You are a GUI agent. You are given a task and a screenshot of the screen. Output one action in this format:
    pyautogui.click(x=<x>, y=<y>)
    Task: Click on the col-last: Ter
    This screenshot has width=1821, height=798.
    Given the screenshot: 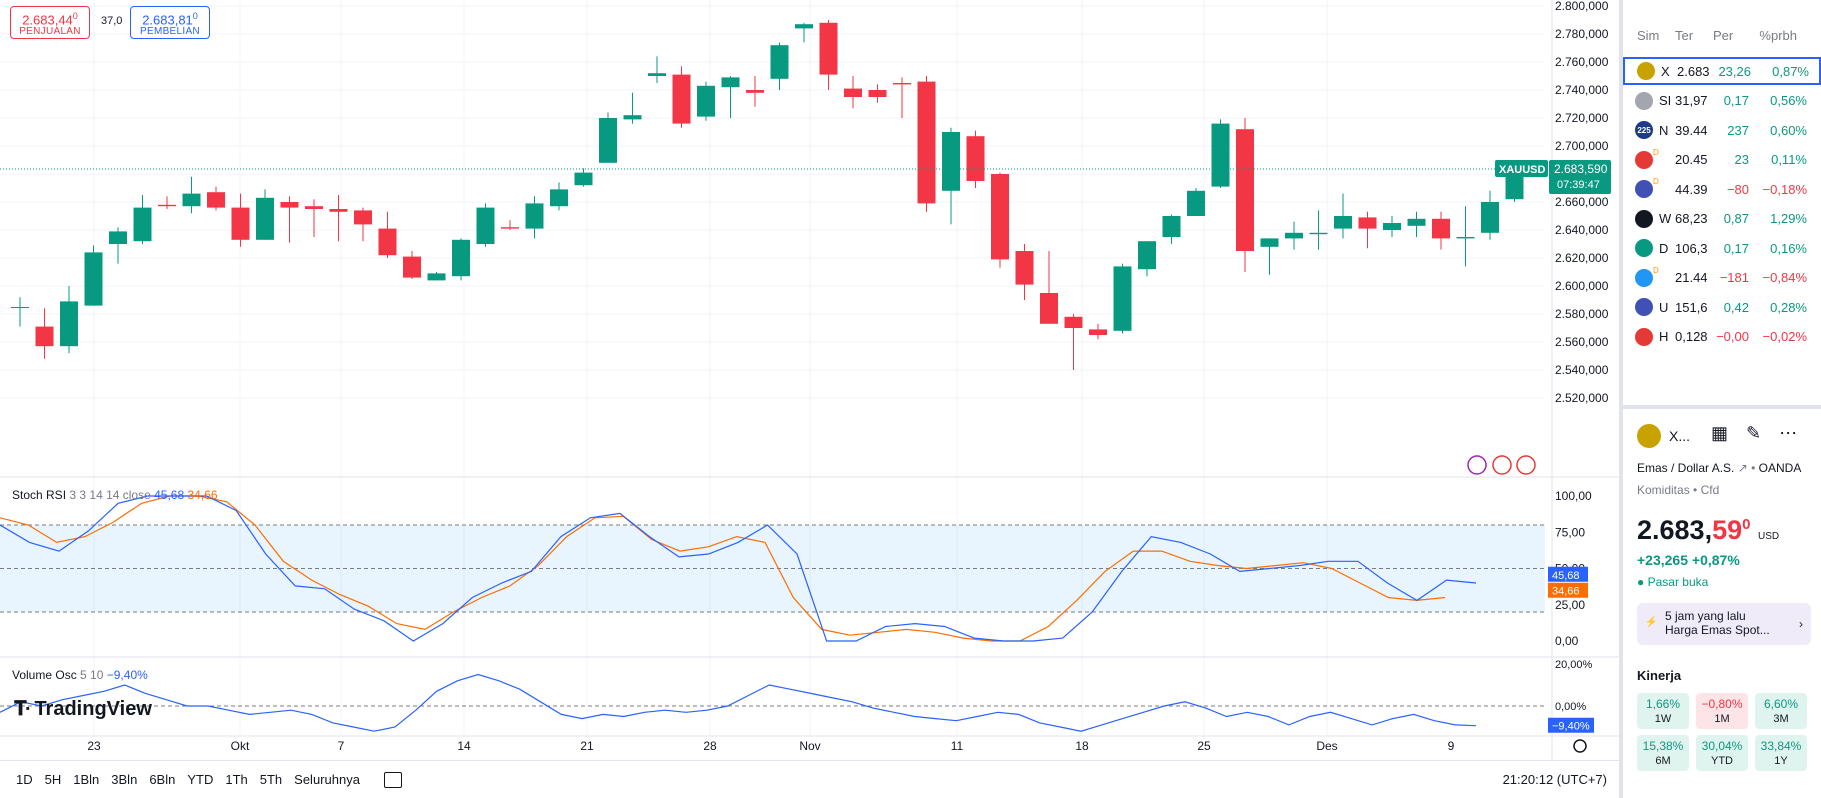 What is the action you would take?
    pyautogui.click(x=1684, y=35)
    